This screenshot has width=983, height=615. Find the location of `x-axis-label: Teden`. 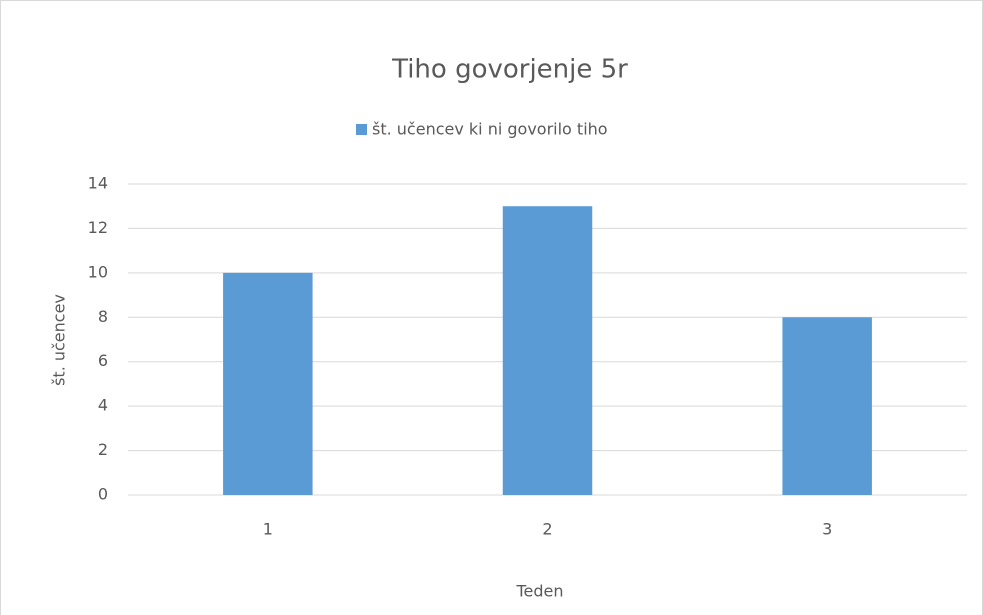

x-axis-label: Teden is located at coordinates (539, 591).